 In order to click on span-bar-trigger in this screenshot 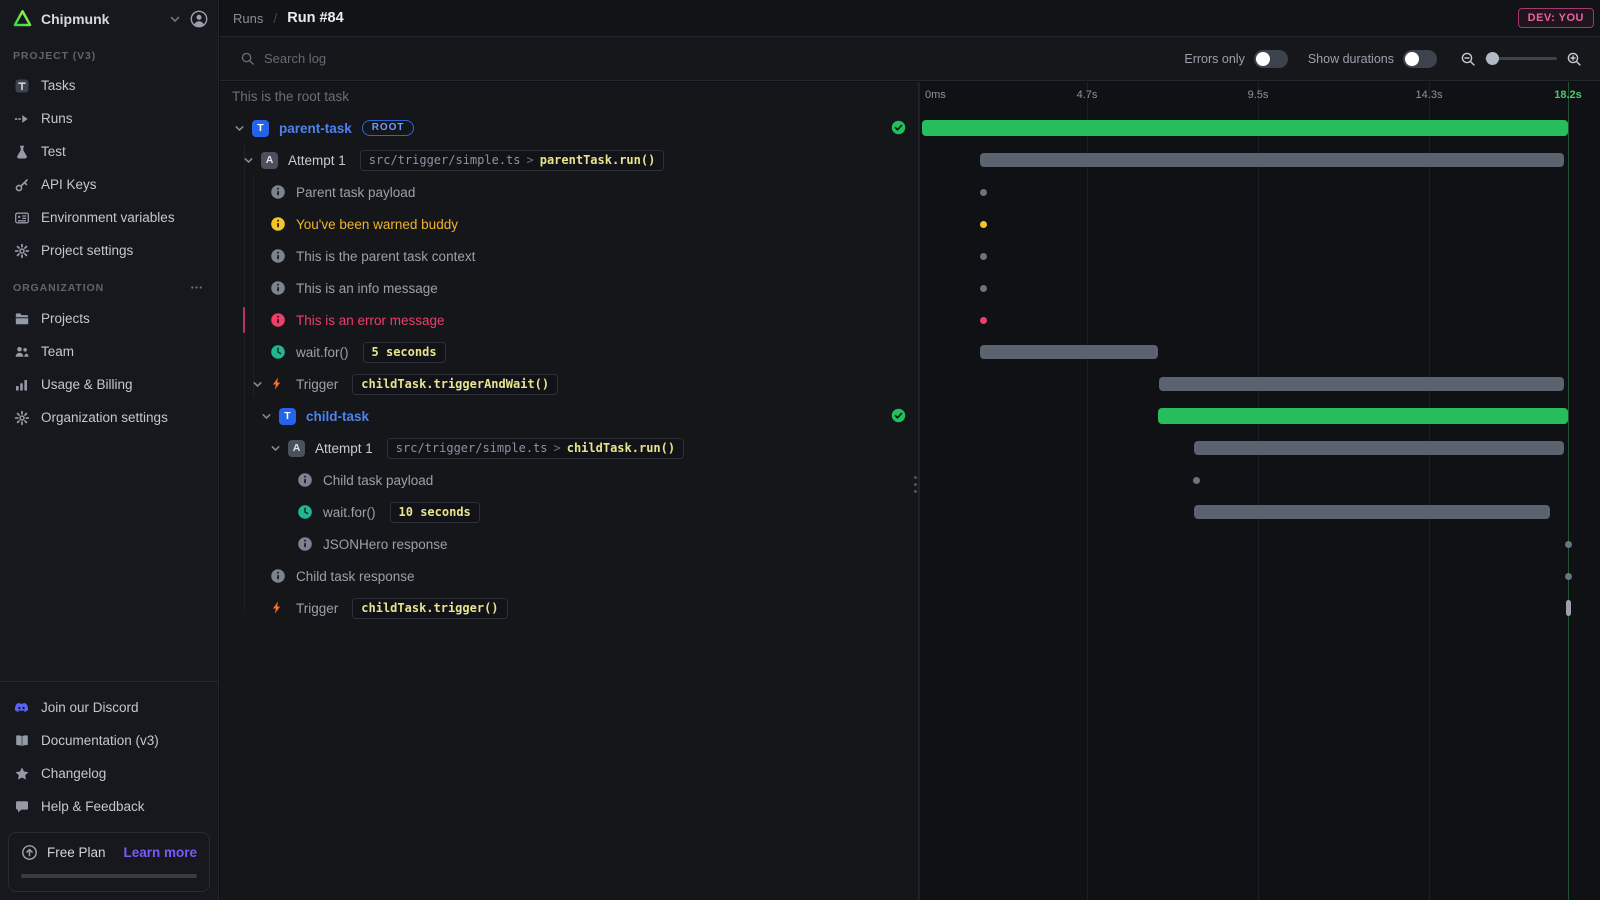, I will do `click(1361, 384)`.